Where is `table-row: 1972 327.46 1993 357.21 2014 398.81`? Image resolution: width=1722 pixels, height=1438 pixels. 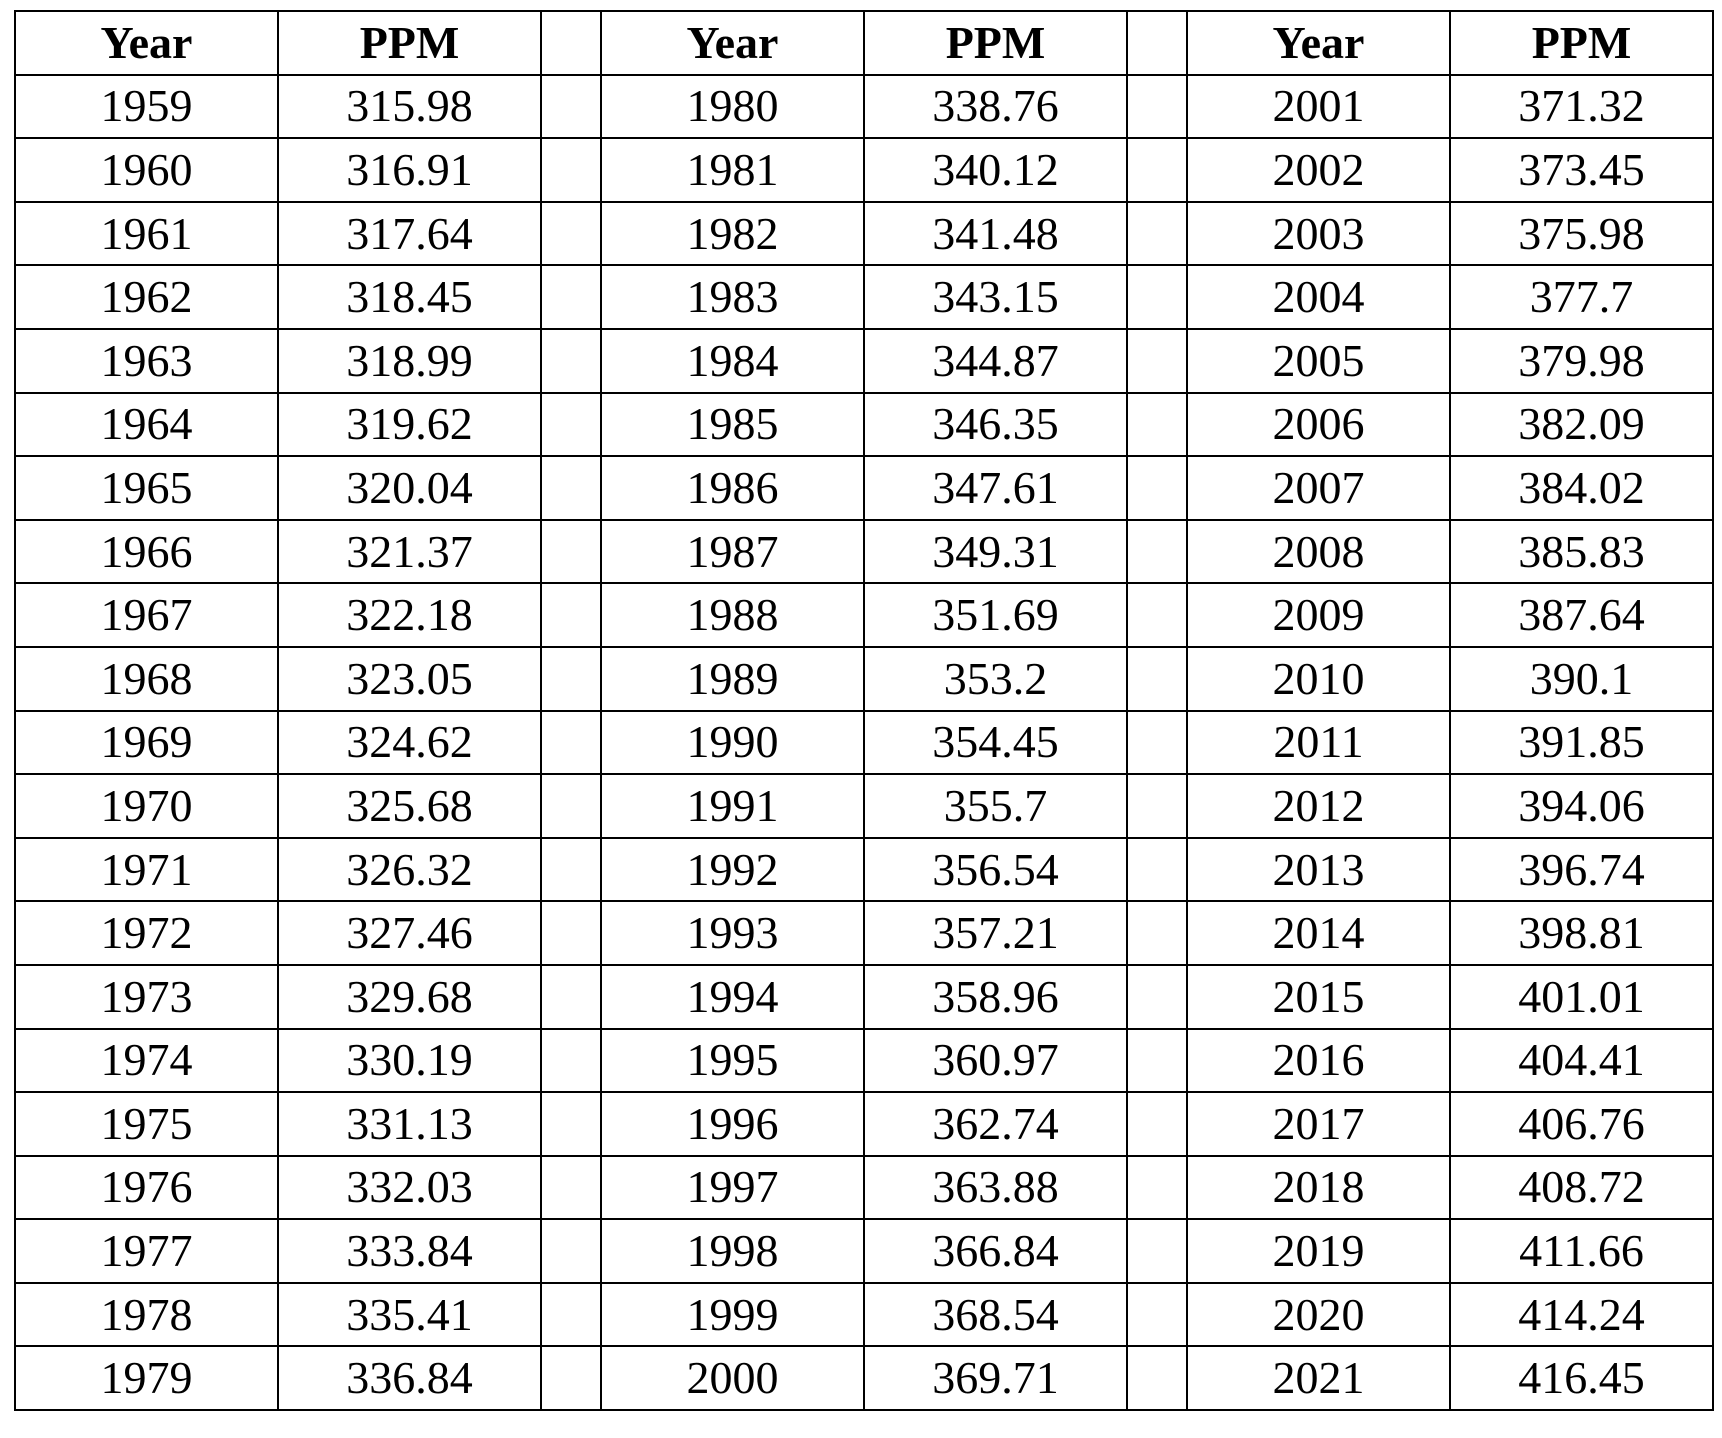 table-row: 1972 327.46 1993 357.21 2014 398.81 is located at coordinates (864, 933).